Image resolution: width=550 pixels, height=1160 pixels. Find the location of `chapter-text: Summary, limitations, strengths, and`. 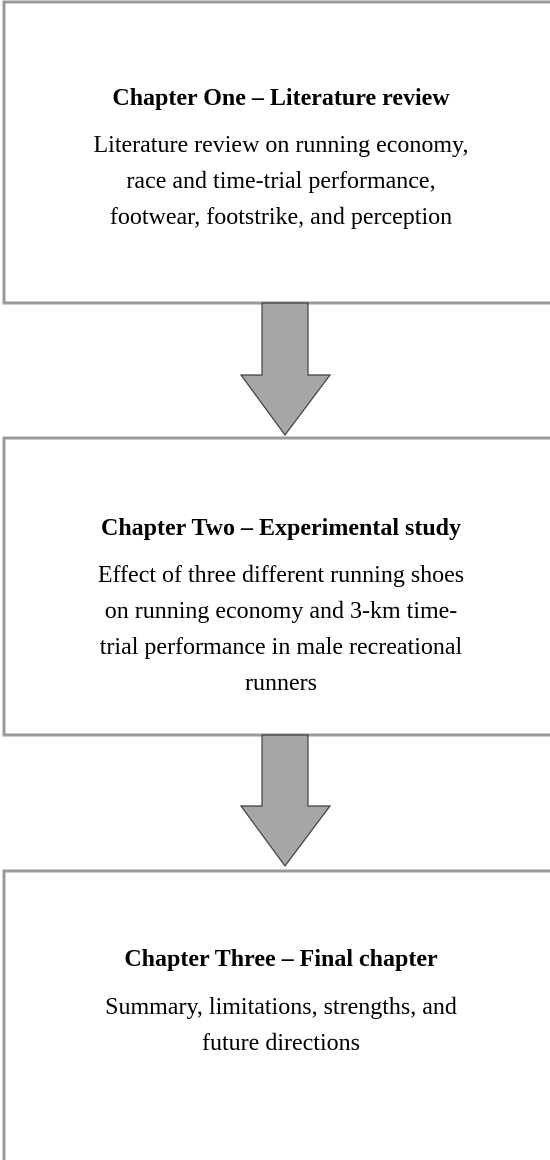

chapter-text: Summary, limitations, strengths, and is located at coordinates (281, 1007).